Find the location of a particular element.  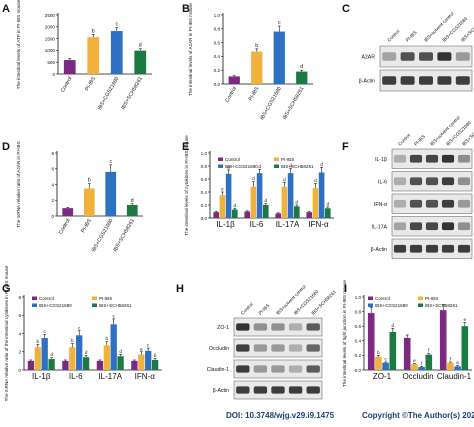

blot-row-label-f: IL-6 is located at coordinates (382, 182).